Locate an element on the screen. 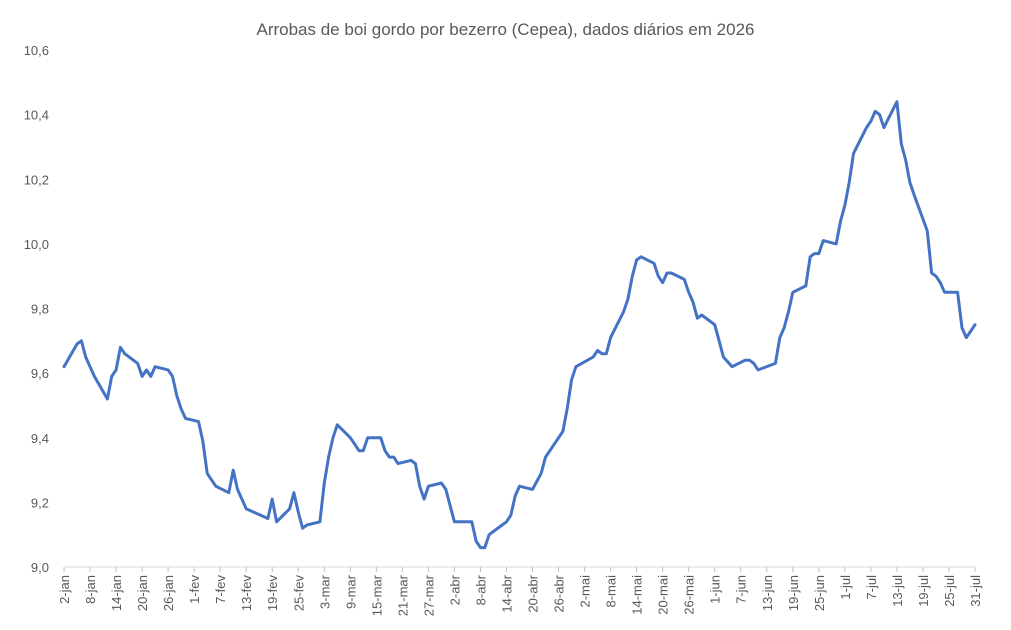 This screenshot has height=630, width=1011. x-tick-label: 25-jul is located at coordinates (949, 591).